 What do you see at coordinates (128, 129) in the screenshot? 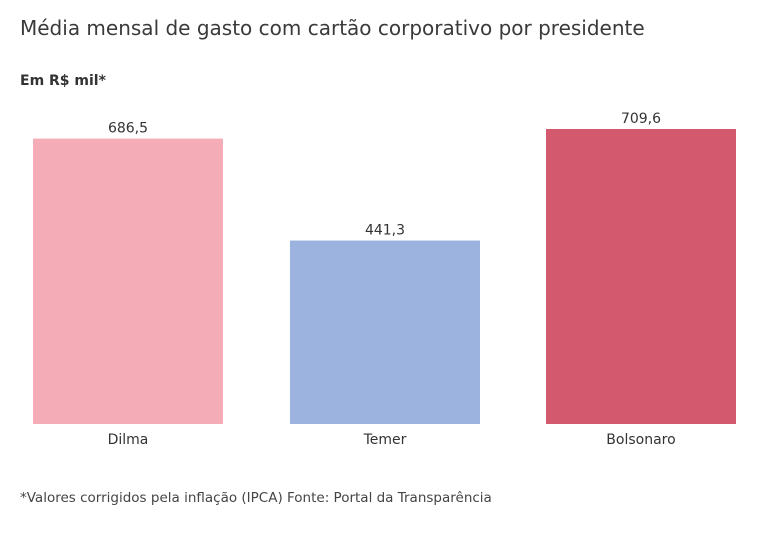
I see `value-label-dilma: 686,5` at bounding box center [128, 129].